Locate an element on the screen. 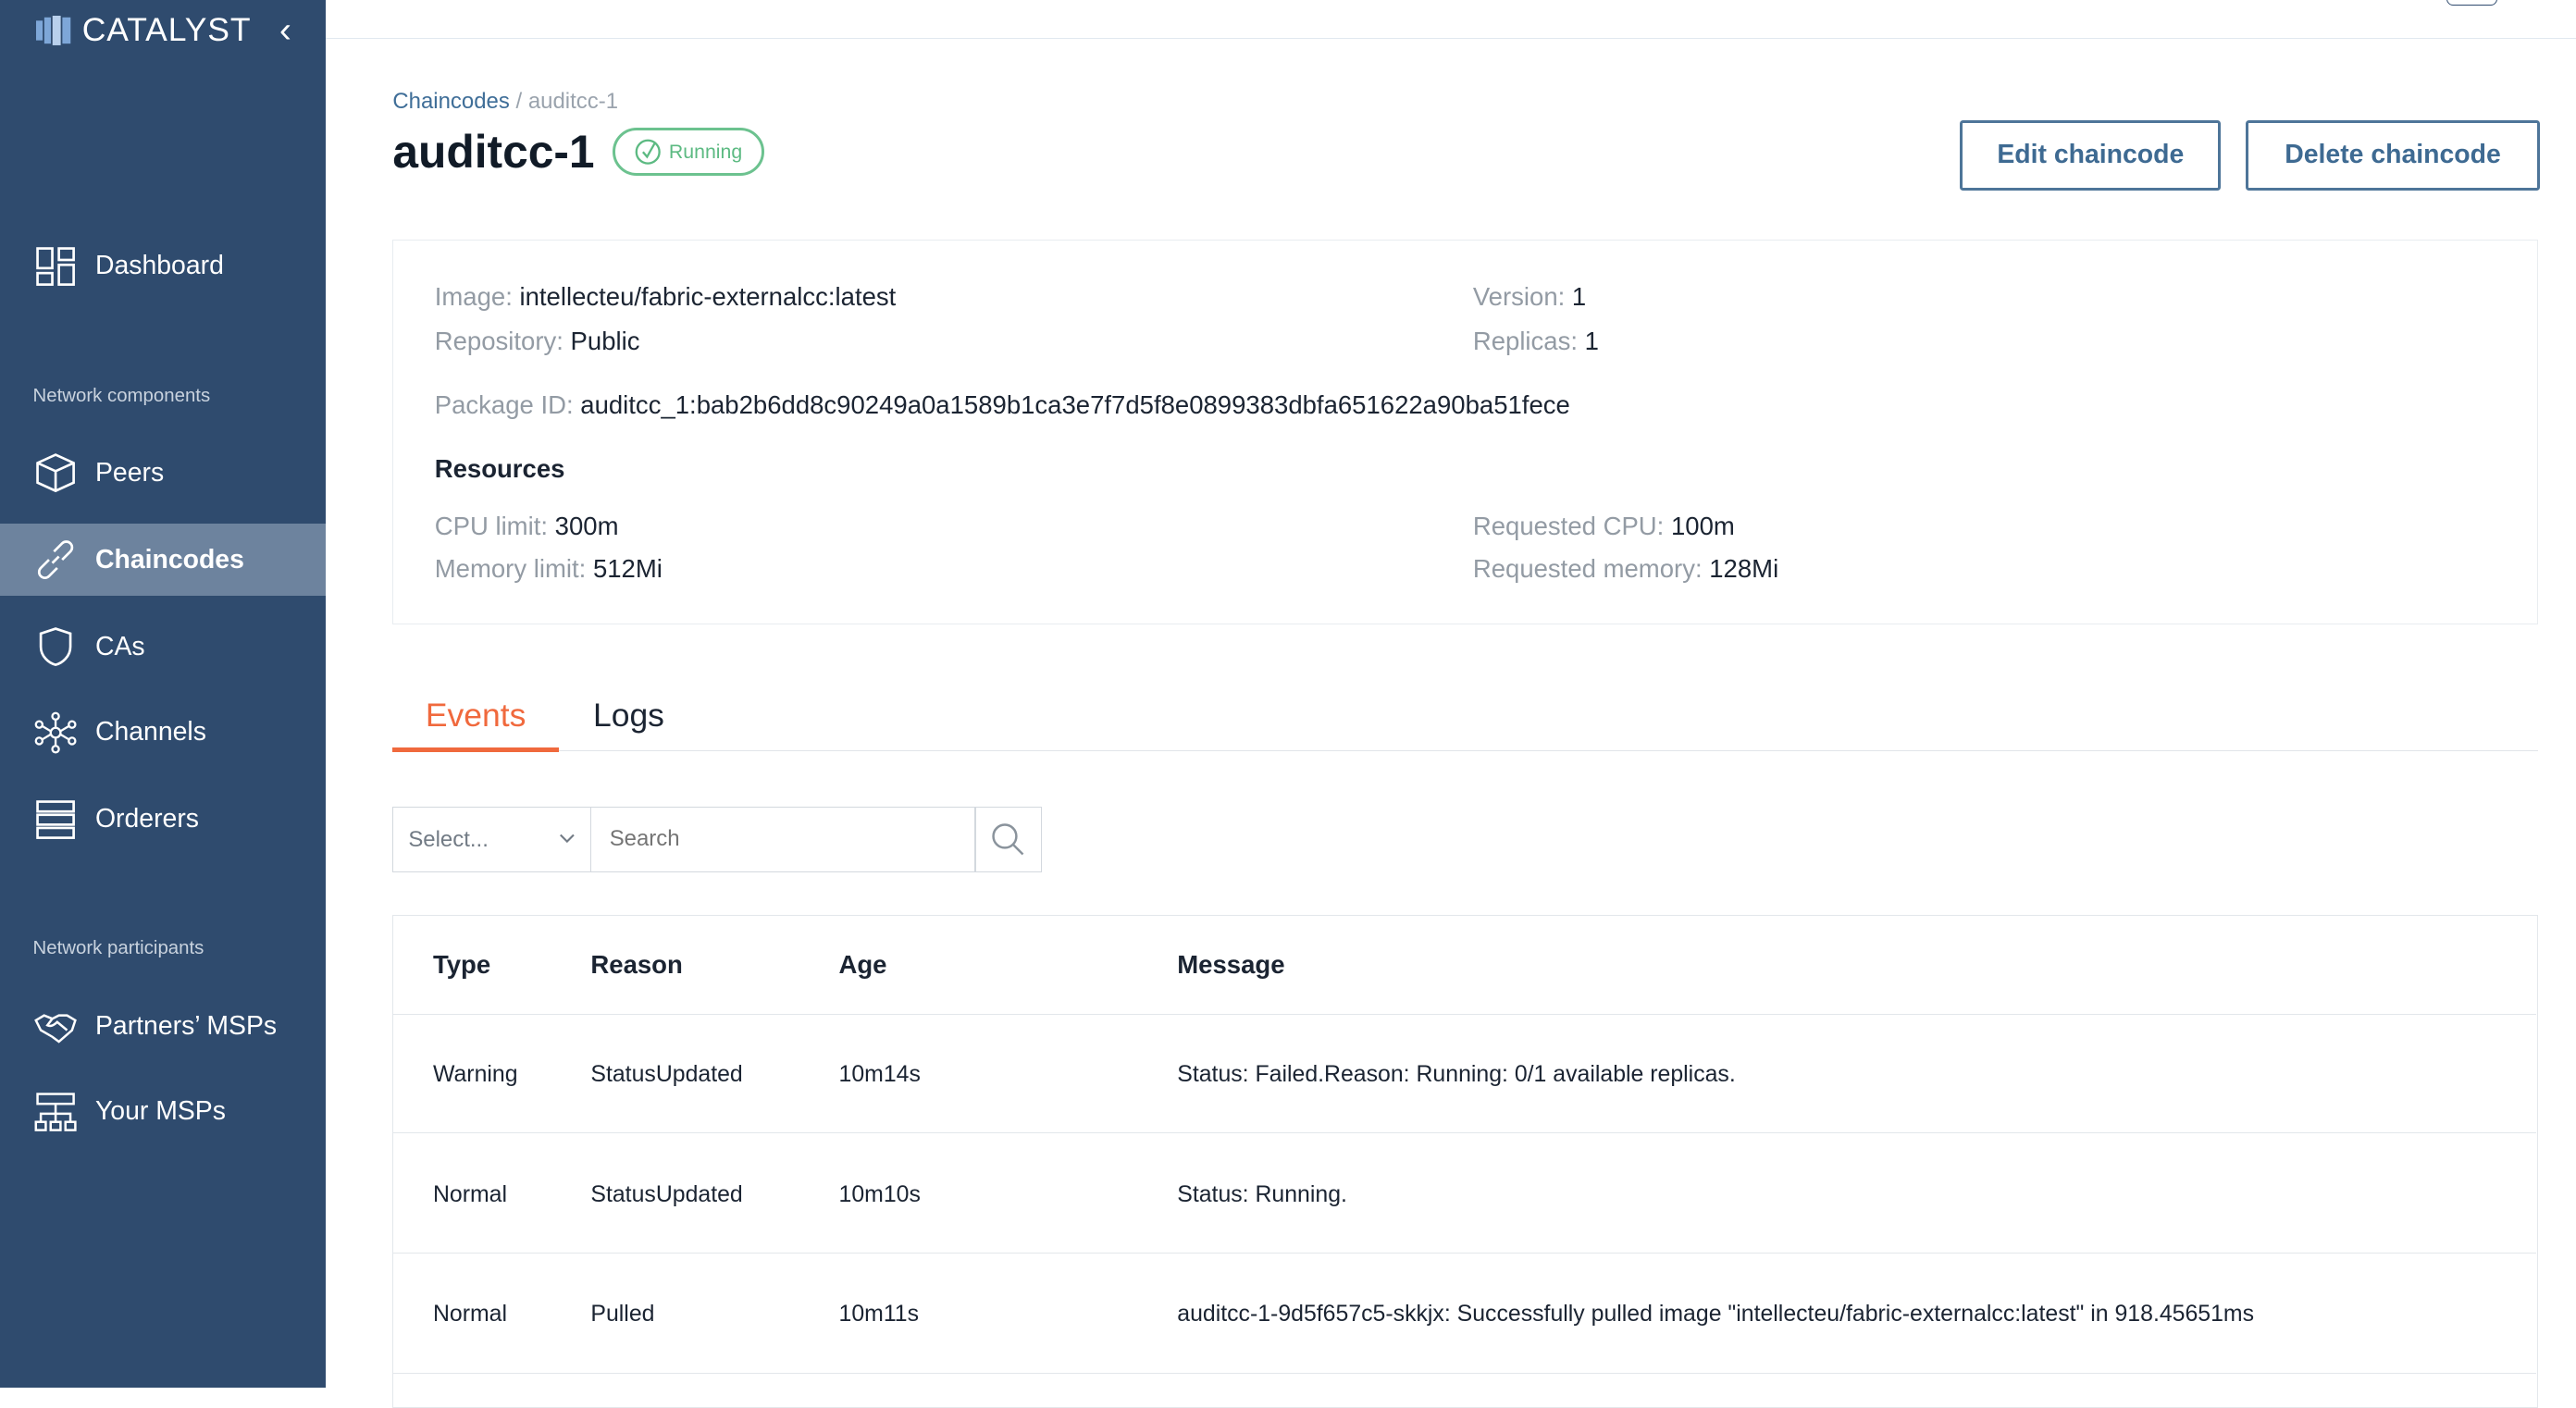 This screenshot has width=2576, height=1408. sidebar-item-peers: Peers is located at coordinates (163, 473).